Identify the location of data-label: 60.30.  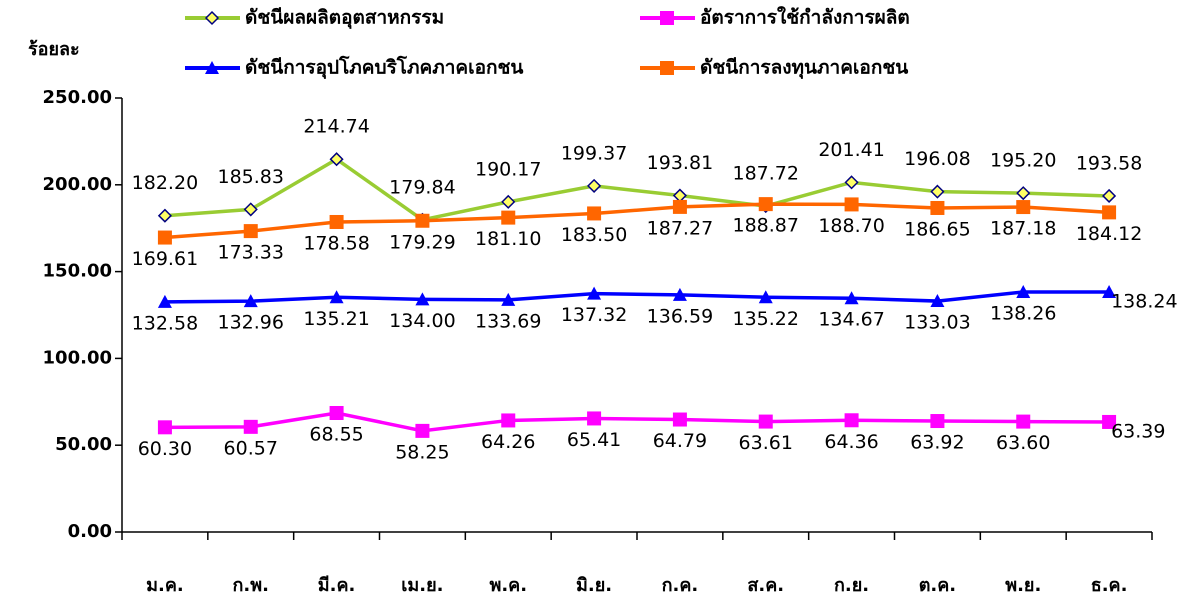
(165, 449).